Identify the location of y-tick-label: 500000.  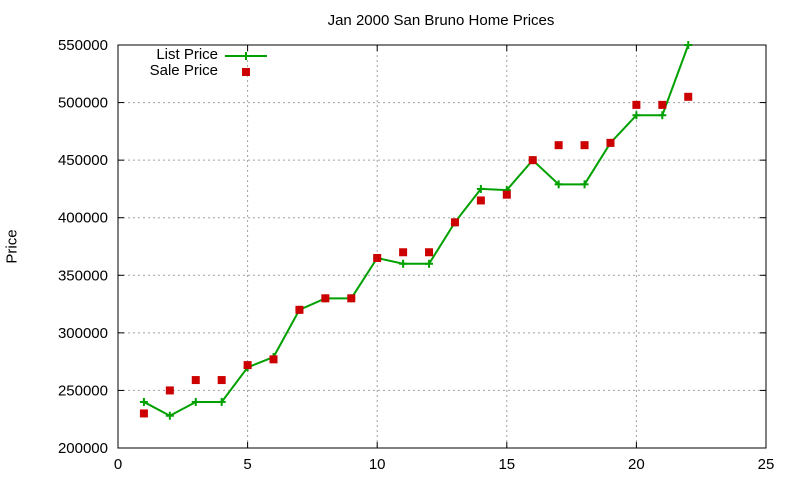
(83, 103).